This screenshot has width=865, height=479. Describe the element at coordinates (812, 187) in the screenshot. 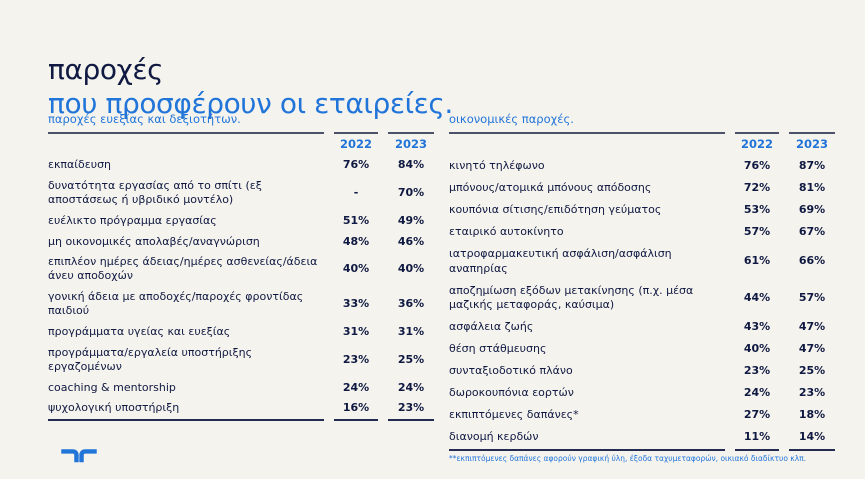

I see `row-value-2023: 81%` at that location.